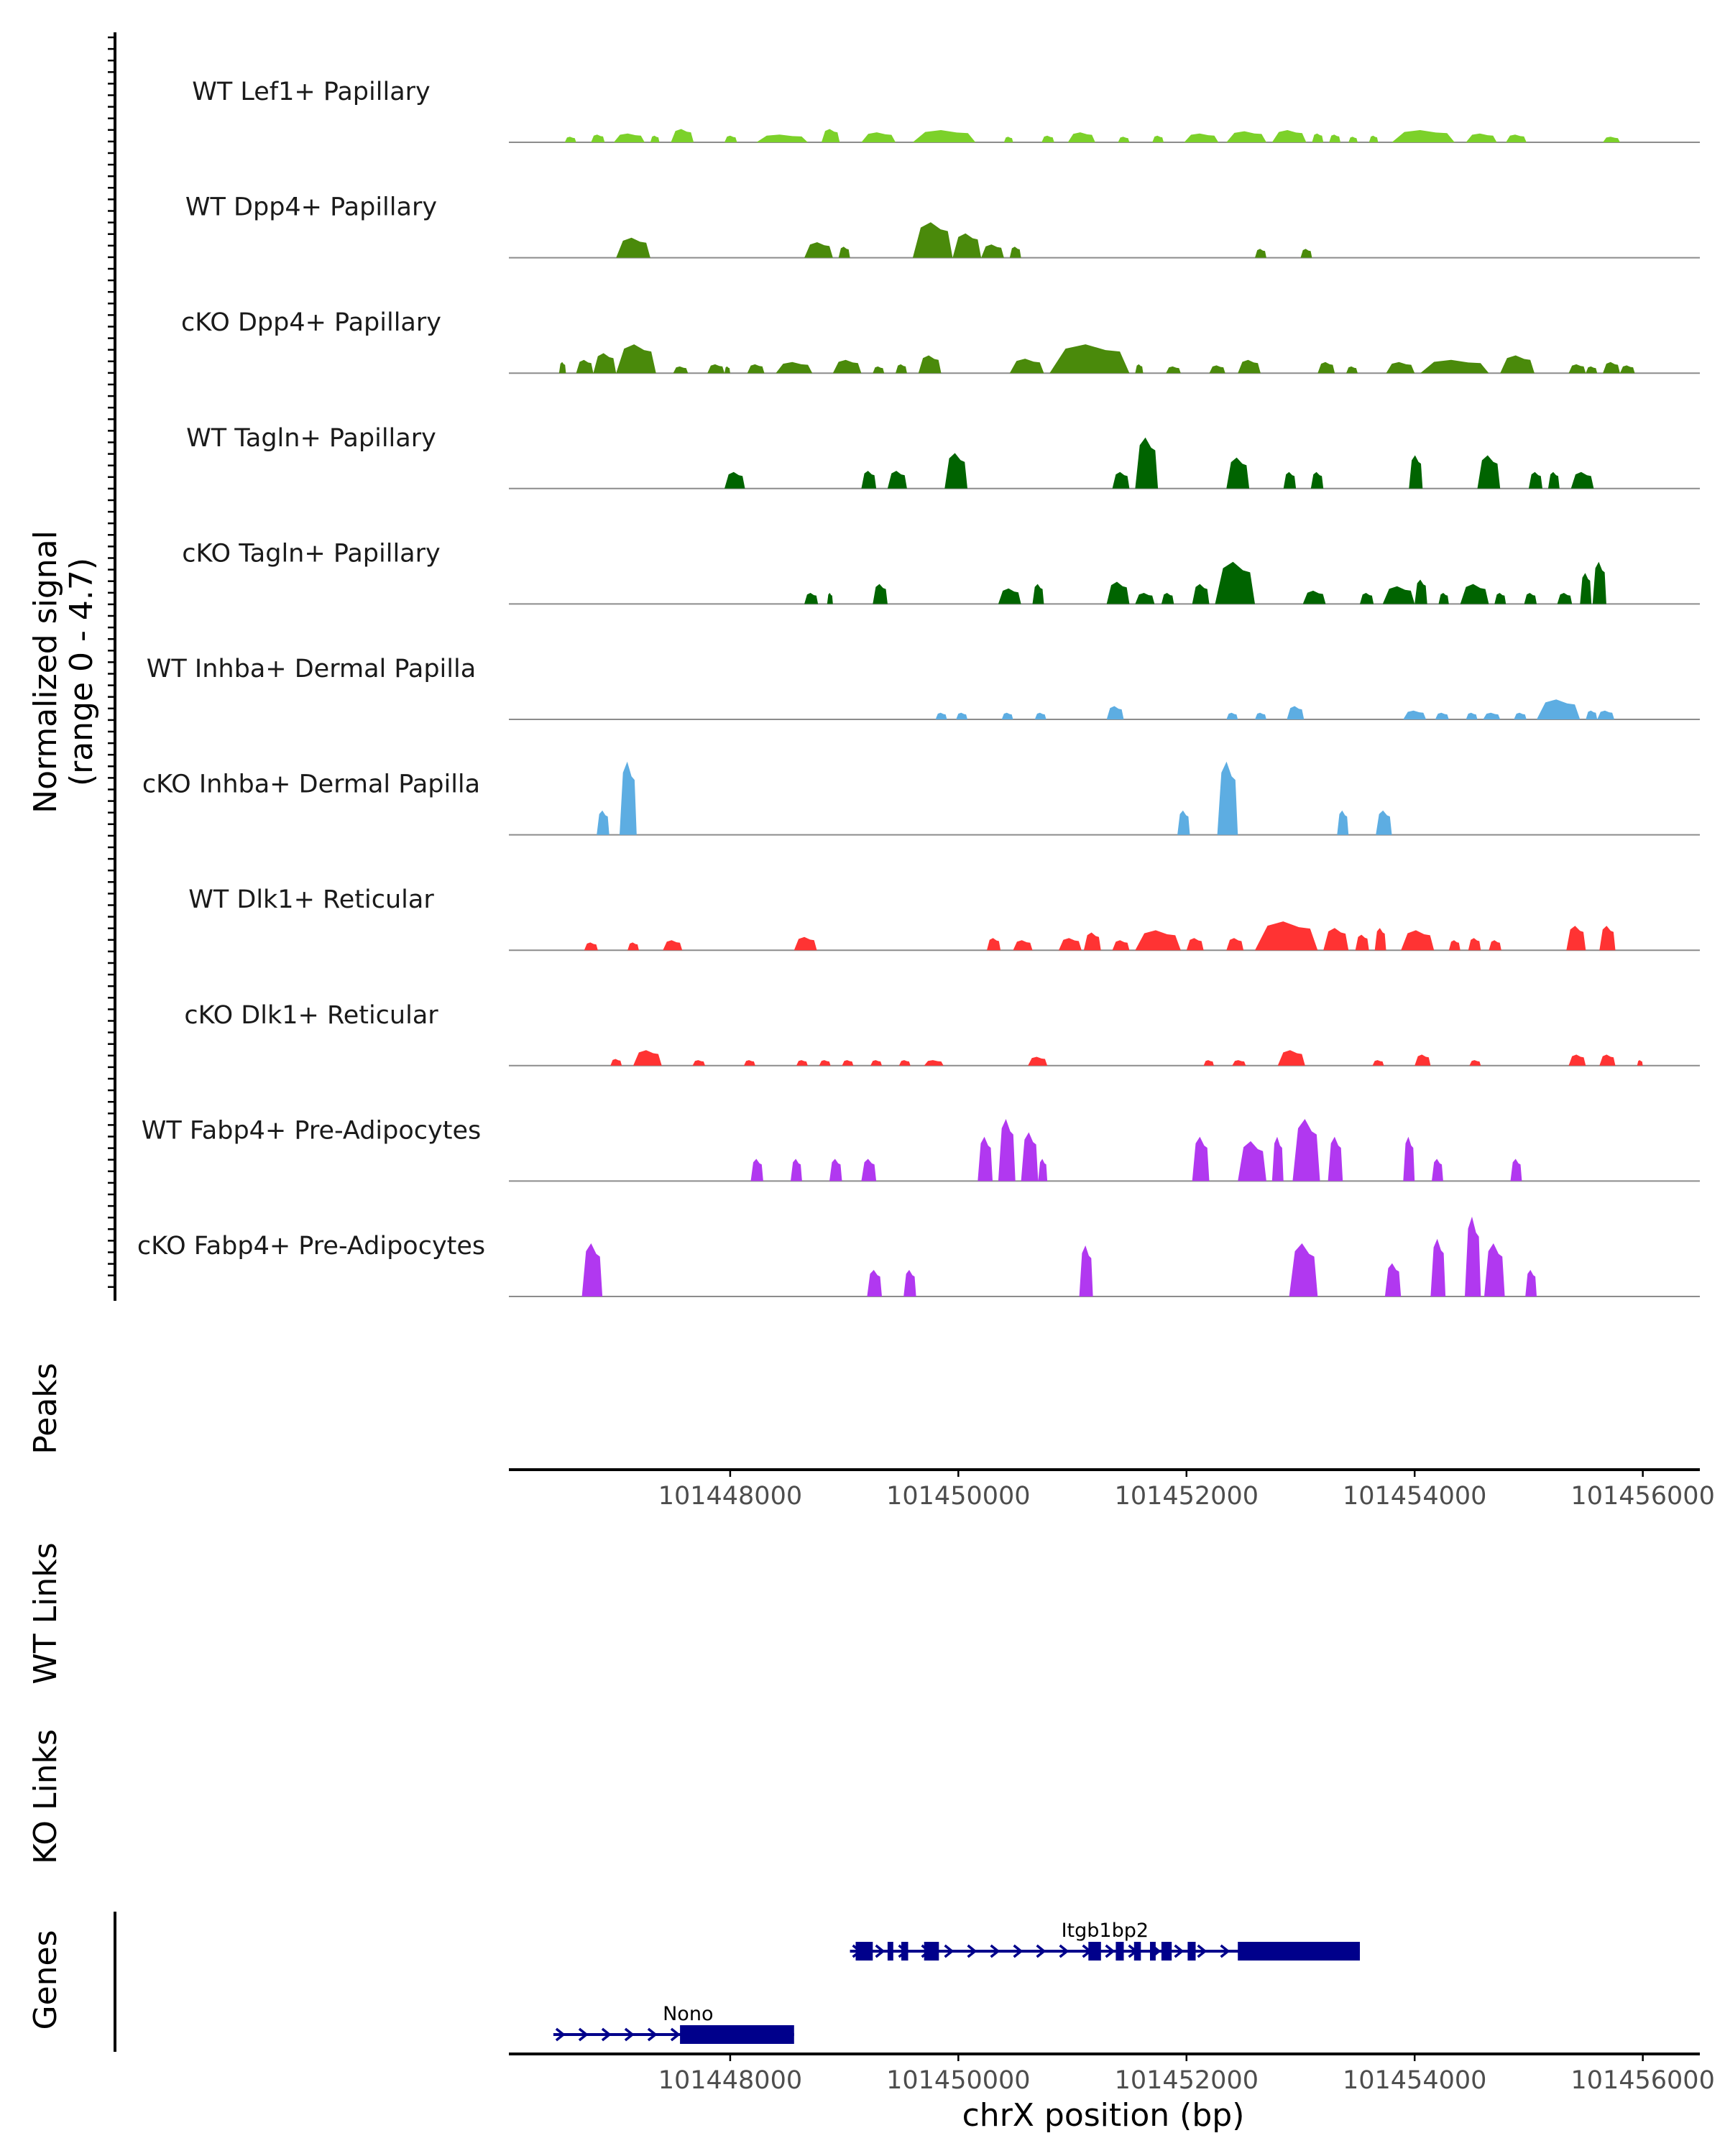 This screenshot has height=2156, width=1725. What do you see at coordinates (944, 918) in the screenshot?
I see `track-wt-dlk1-reticular: WT Dlk1+ Reticular` at bounding box center [944, 918].